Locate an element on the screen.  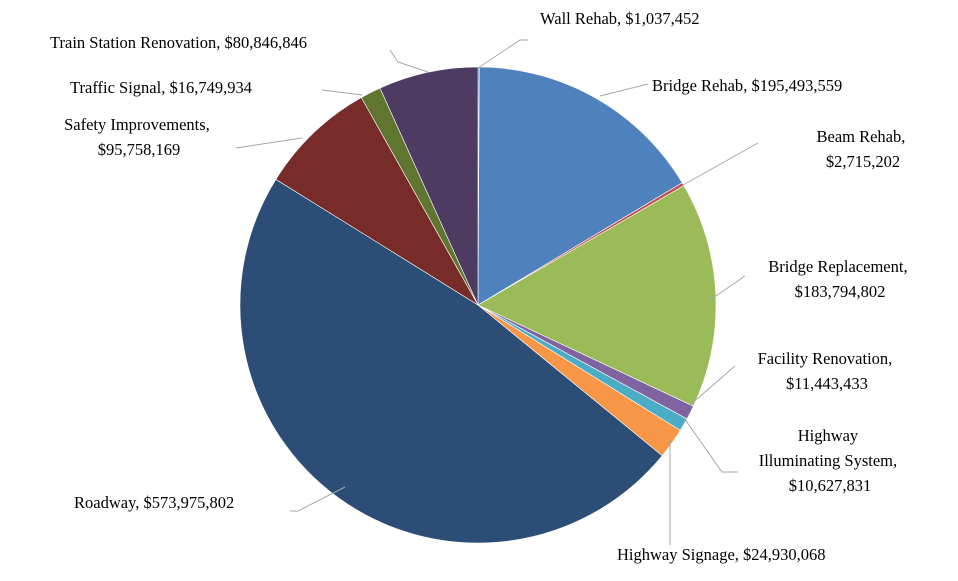
slice-name: Wall Rehab is located at coordinates (578, 18).